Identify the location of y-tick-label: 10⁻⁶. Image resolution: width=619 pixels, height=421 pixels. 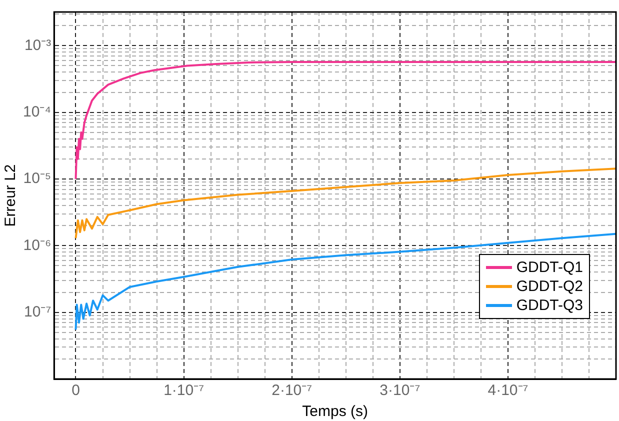
(37, 245).